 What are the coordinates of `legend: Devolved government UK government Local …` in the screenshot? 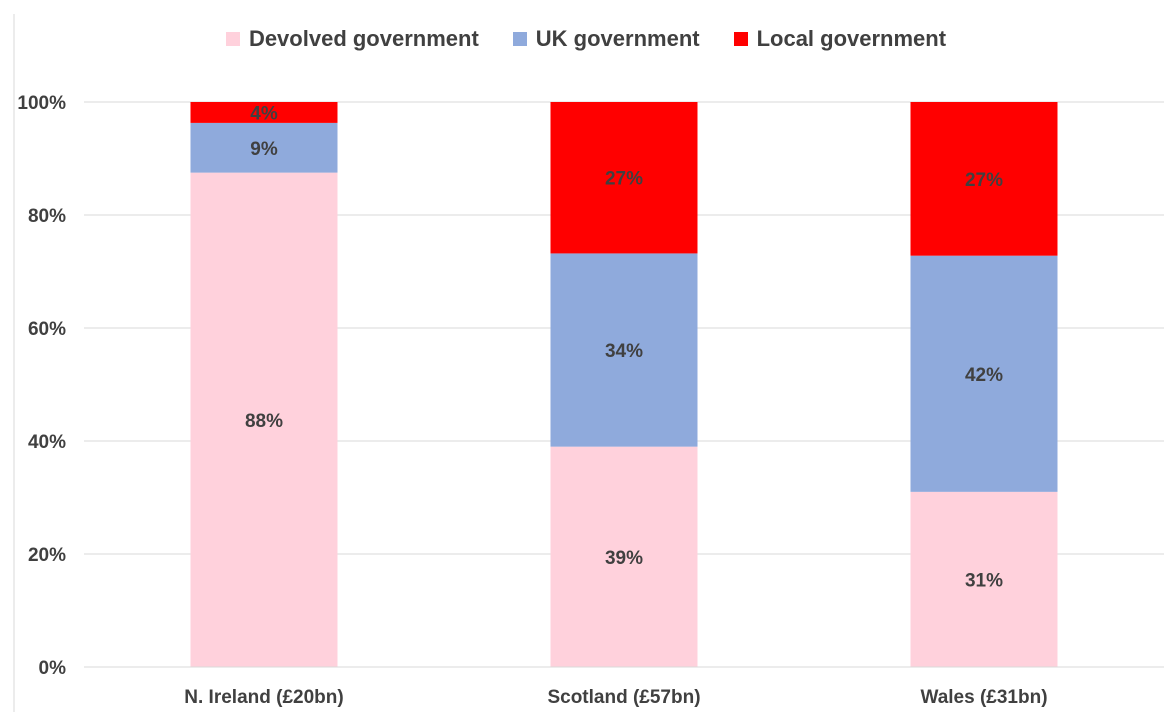 It's located at (586, 39).